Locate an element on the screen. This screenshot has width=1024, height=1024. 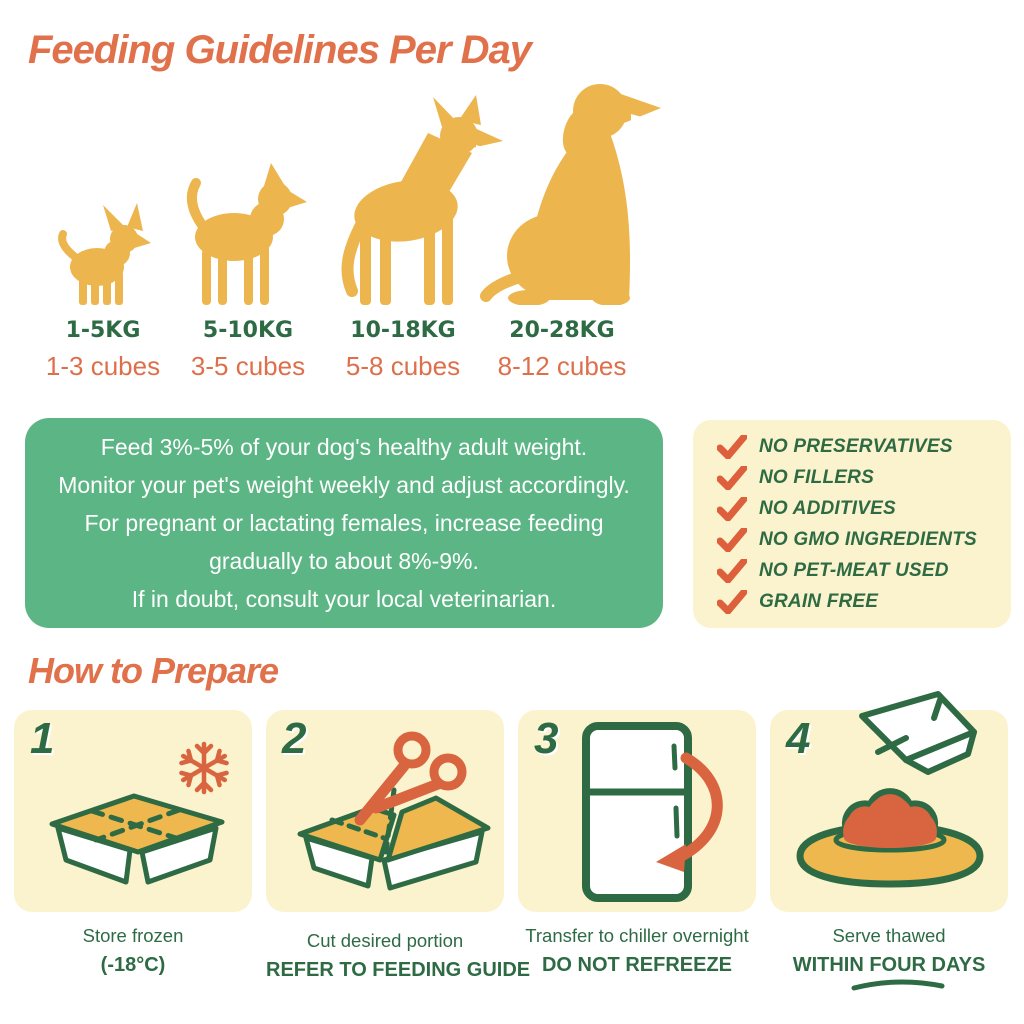
cubes-label: 1-3 cubes is located at coordinates (103, 366).